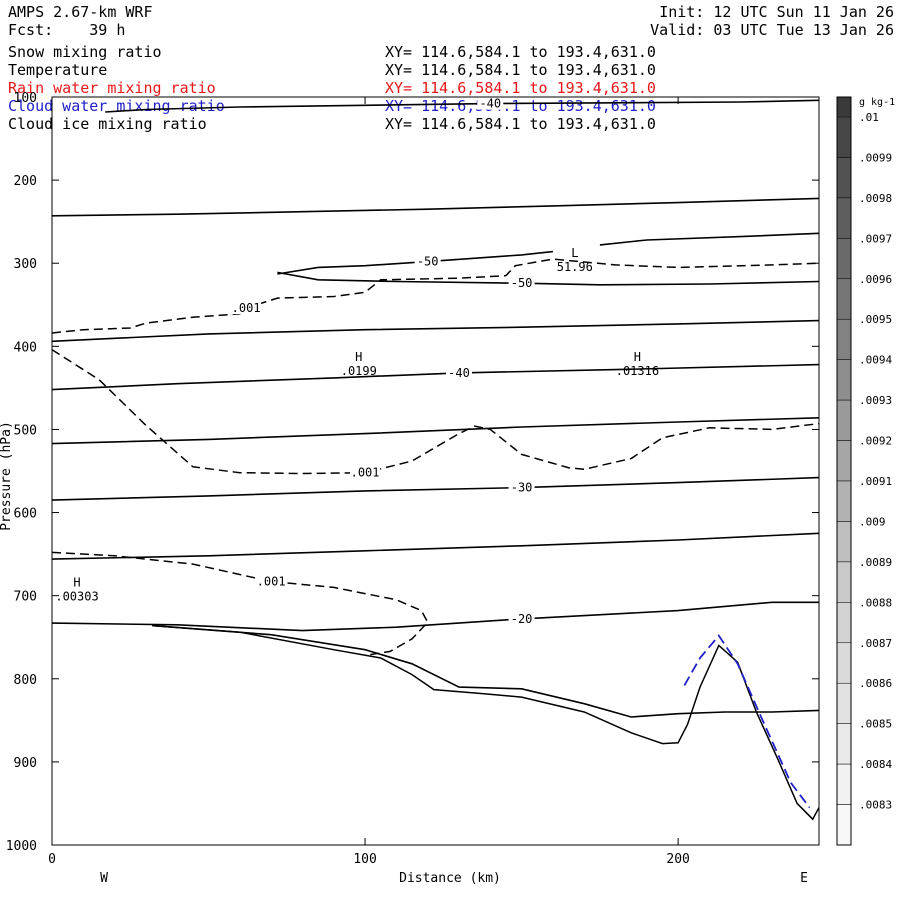 This screenshot has height=900, width=900. Describe the element at coordinates (637, 371) in the screenshot. I see `extremum-value: .01316` at that location.